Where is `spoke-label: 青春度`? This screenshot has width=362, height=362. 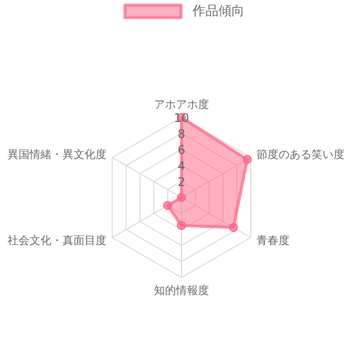 spoke-label: 青春度 is located at coordinates (273, 241).